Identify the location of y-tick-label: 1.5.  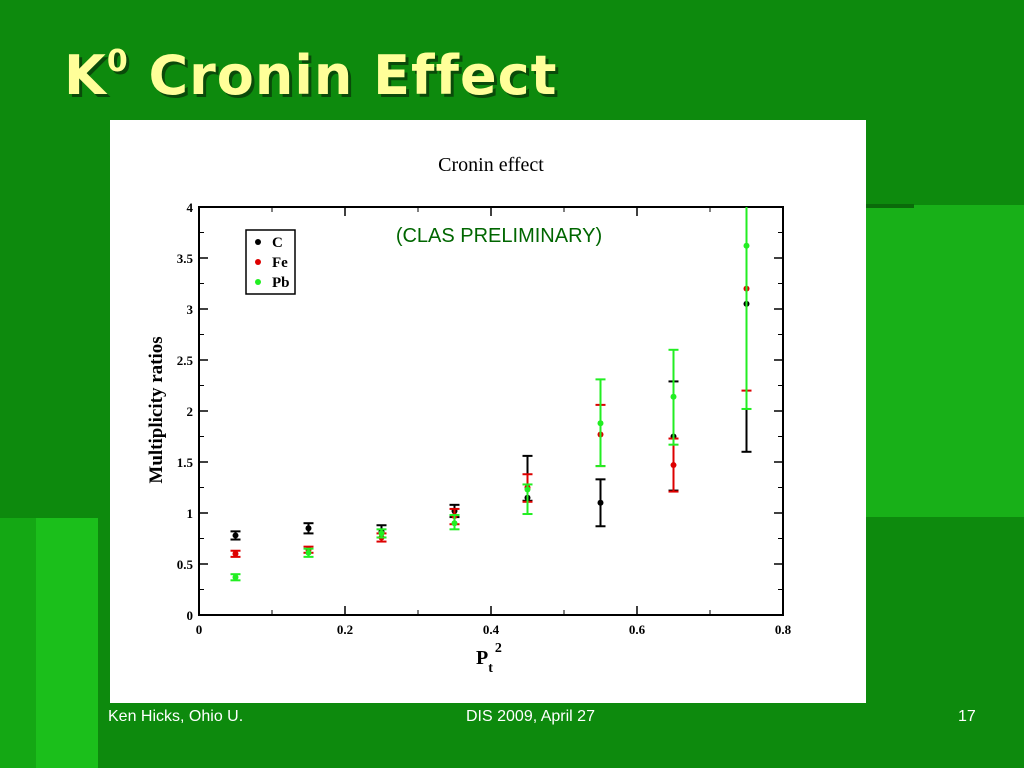
(185, 462).